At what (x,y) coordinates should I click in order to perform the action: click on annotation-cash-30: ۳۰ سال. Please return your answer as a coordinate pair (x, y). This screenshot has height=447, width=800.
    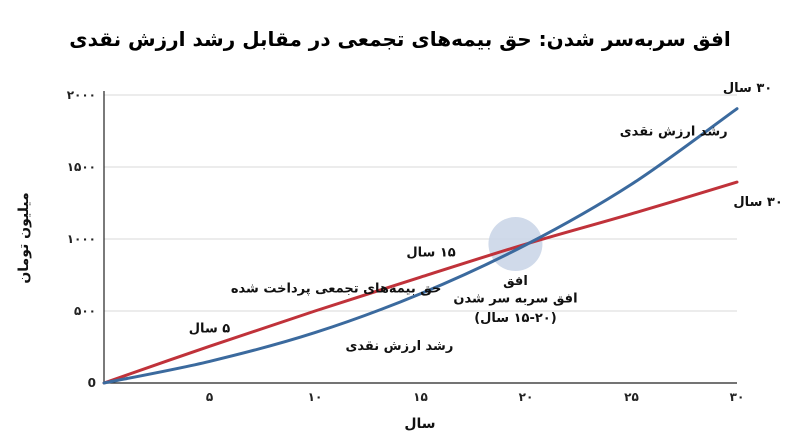
    Looking at the image, I should click on (747, 88).